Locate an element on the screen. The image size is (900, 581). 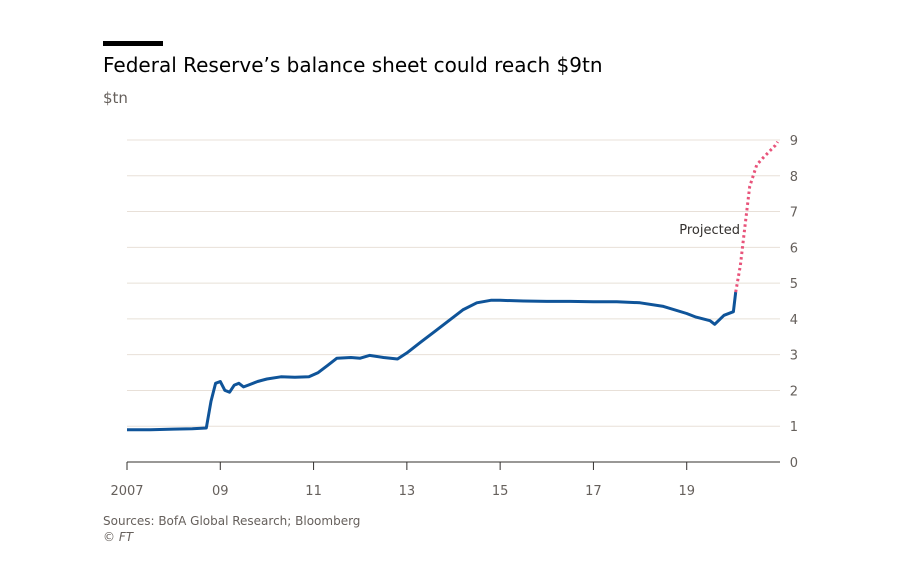
y-tick-label: 9 is located at coordinates (794, 141).